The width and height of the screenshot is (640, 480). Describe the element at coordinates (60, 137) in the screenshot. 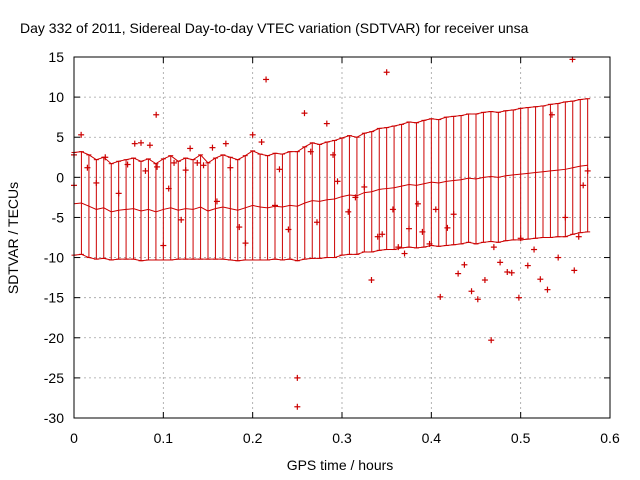

I see `y-tick-label: 5` at that location.